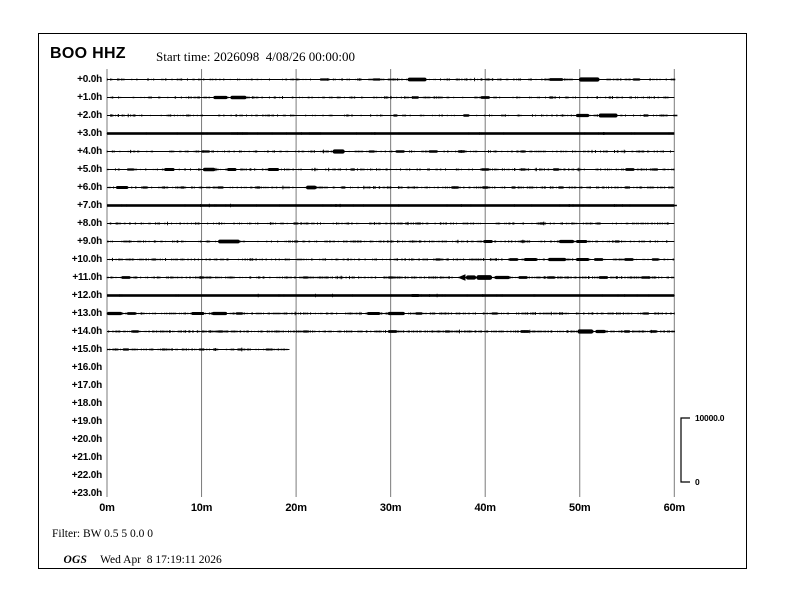  Describe the element at coordinates (86, 259) in the screenshot. I see `hour-label: +10.0h` at that location.